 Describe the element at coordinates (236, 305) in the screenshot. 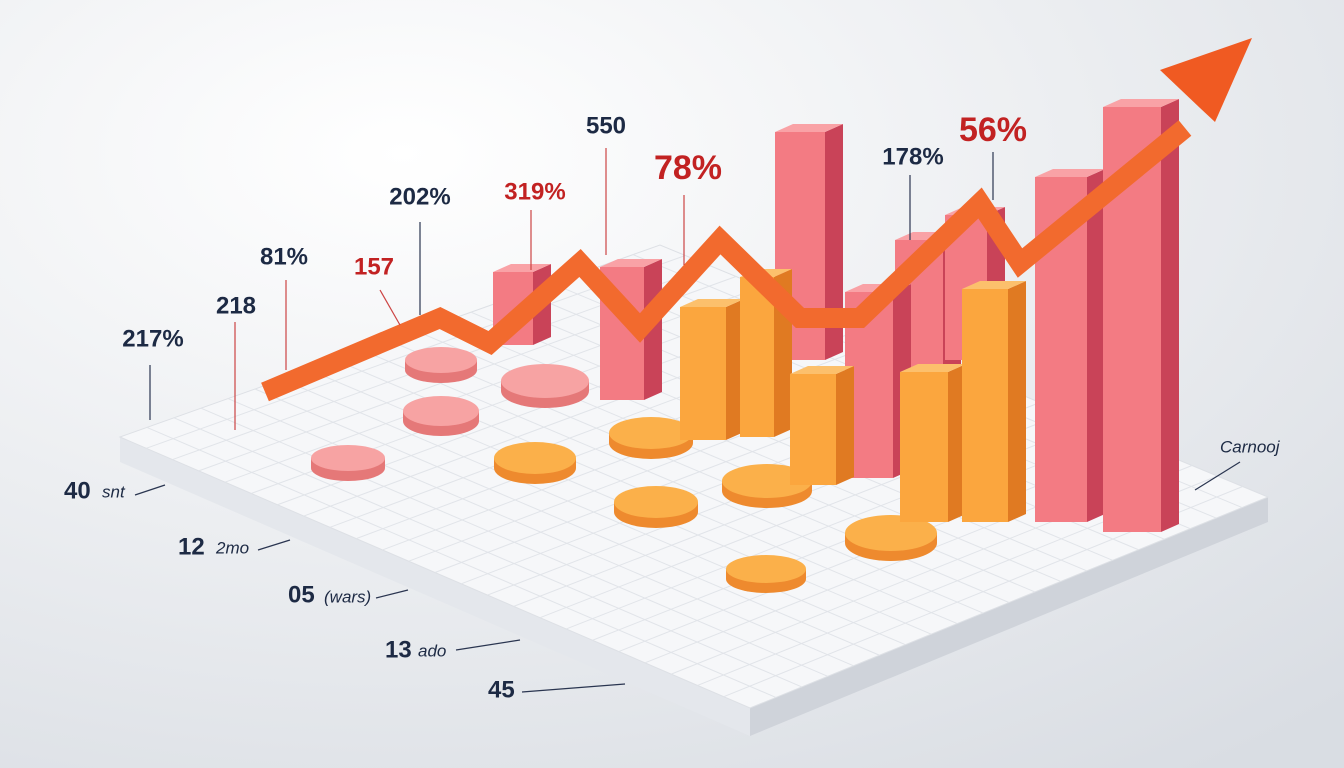

I see `callout-label: 218` at that location.